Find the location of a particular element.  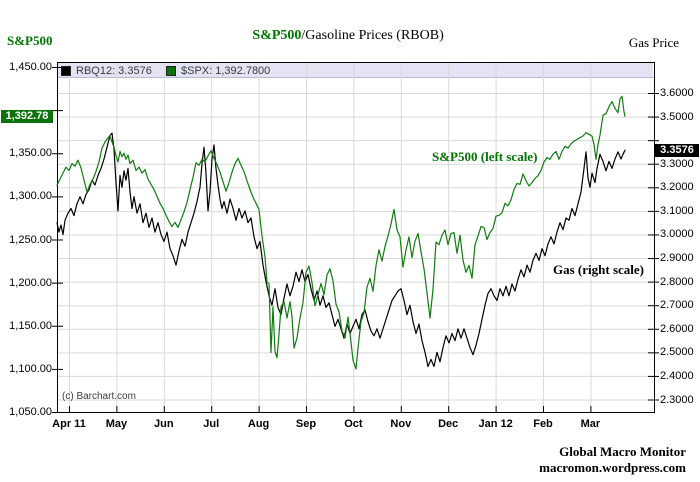

x-axis-month-label: Dec is located at coordinates (448, 424).